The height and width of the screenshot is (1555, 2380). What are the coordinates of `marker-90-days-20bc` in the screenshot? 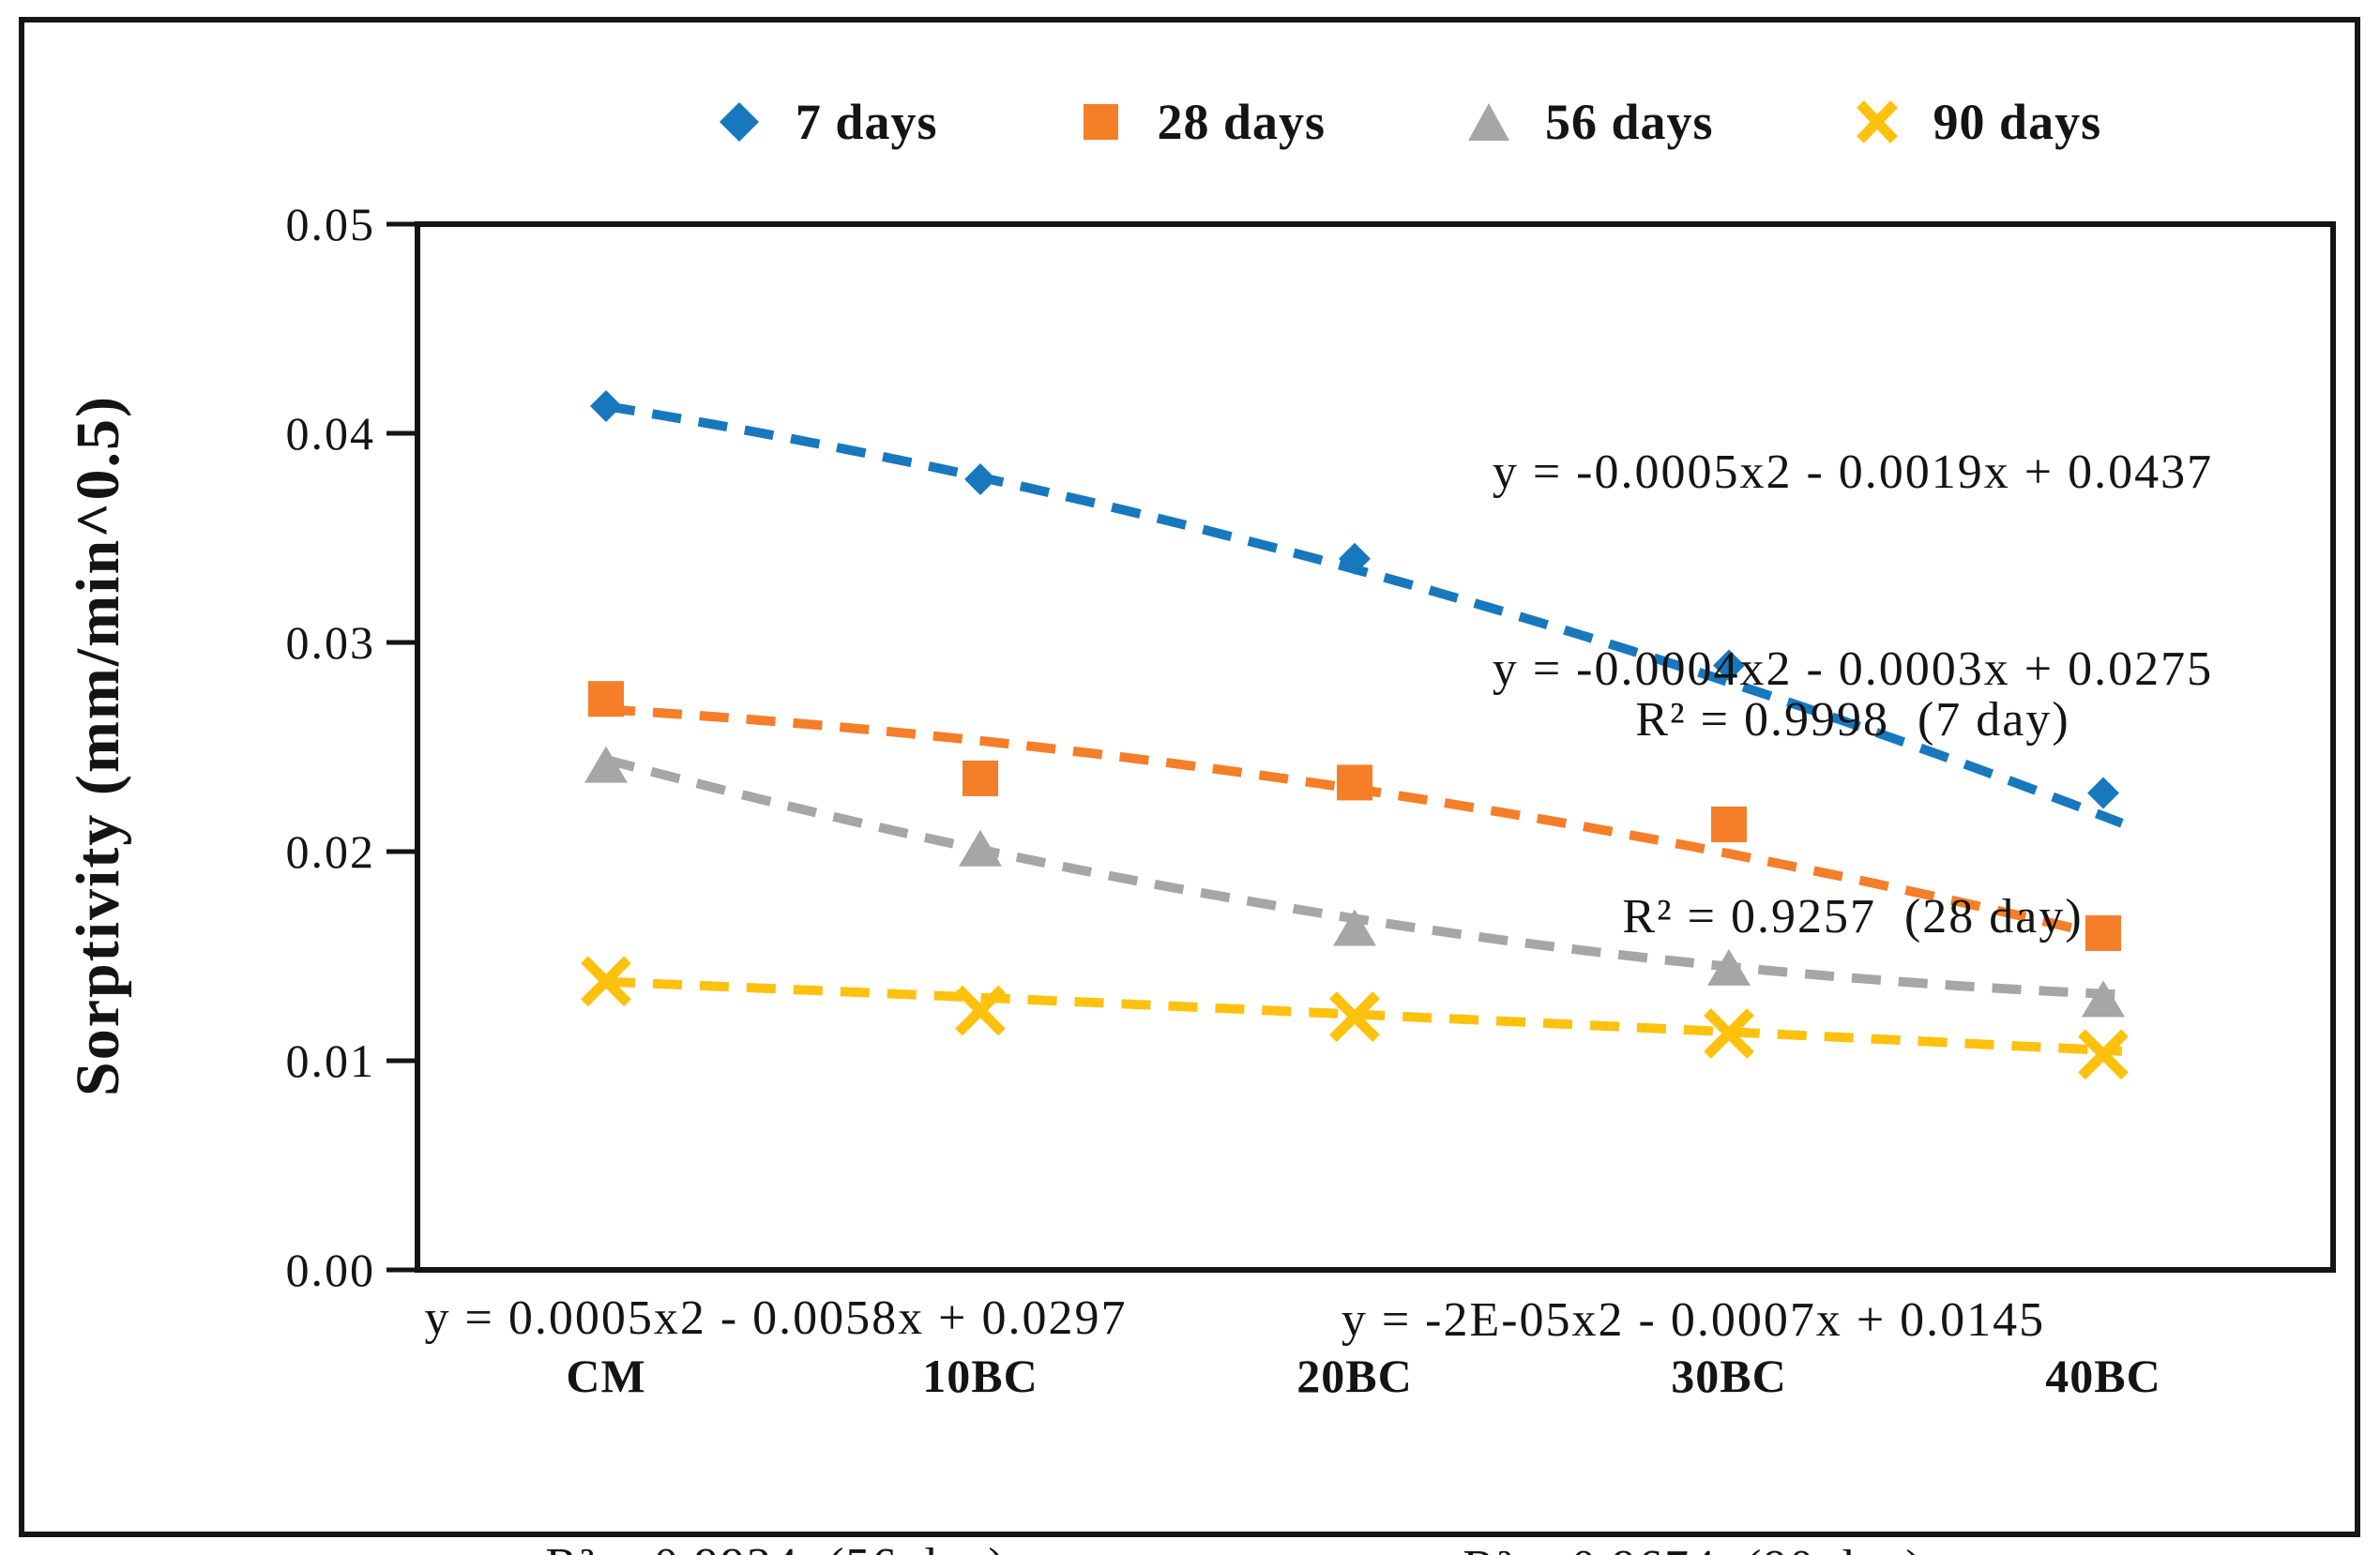 It's located at (1354, 1017).